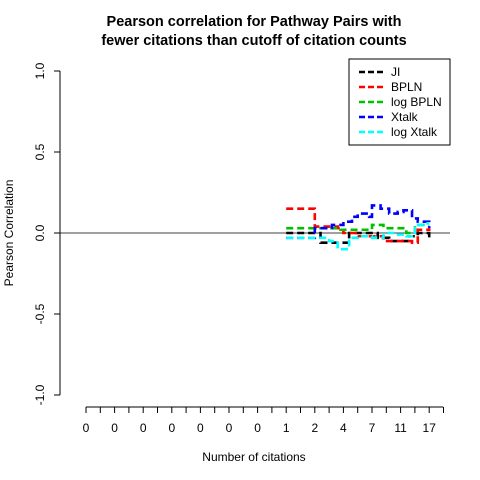 Image resolution: width=480 pixels, height=480 pixels. Describe the element at coordinates (406, 87) in the screenshot. I see `legend-label-bpln: BPLN` at that location.